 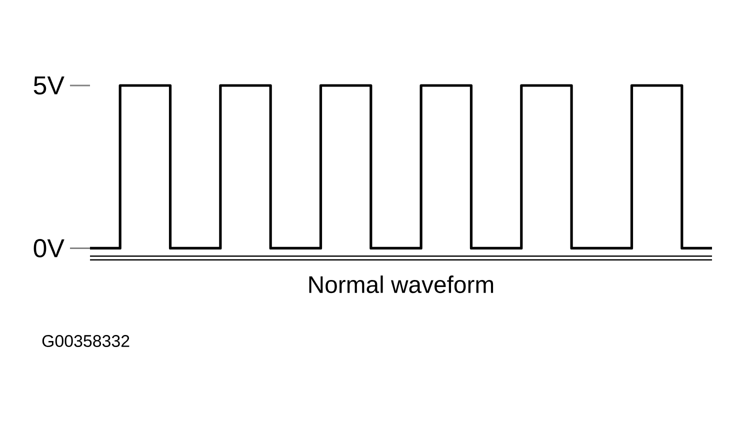 I want to click on text: G00358332, so click(x=86, y=341).